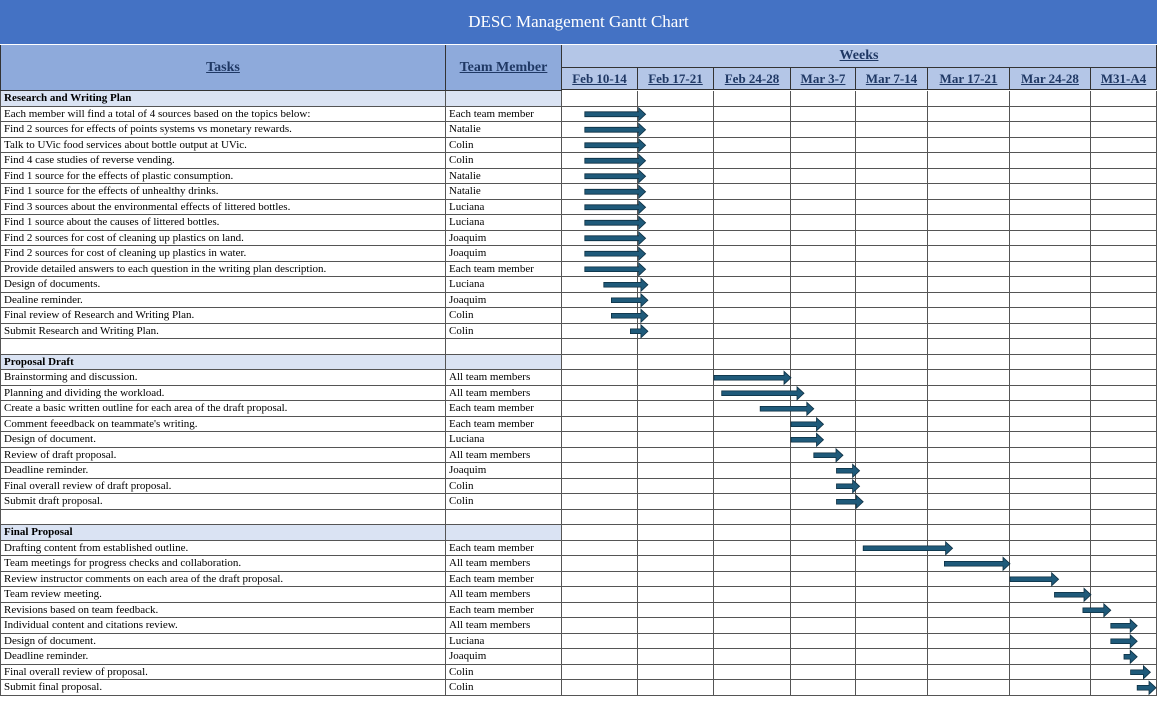  What do you see at coordinates (578, 688) in the screenshot?
I see `table-row: Submit final proposal. Colin` at bounding box center [578, 688].